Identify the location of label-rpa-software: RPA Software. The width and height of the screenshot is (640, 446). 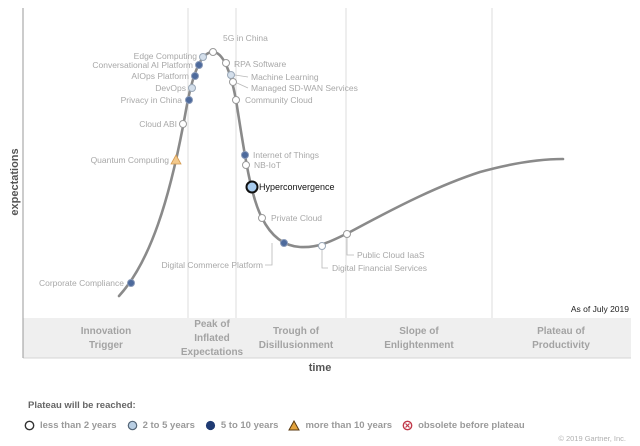
(260, 64).